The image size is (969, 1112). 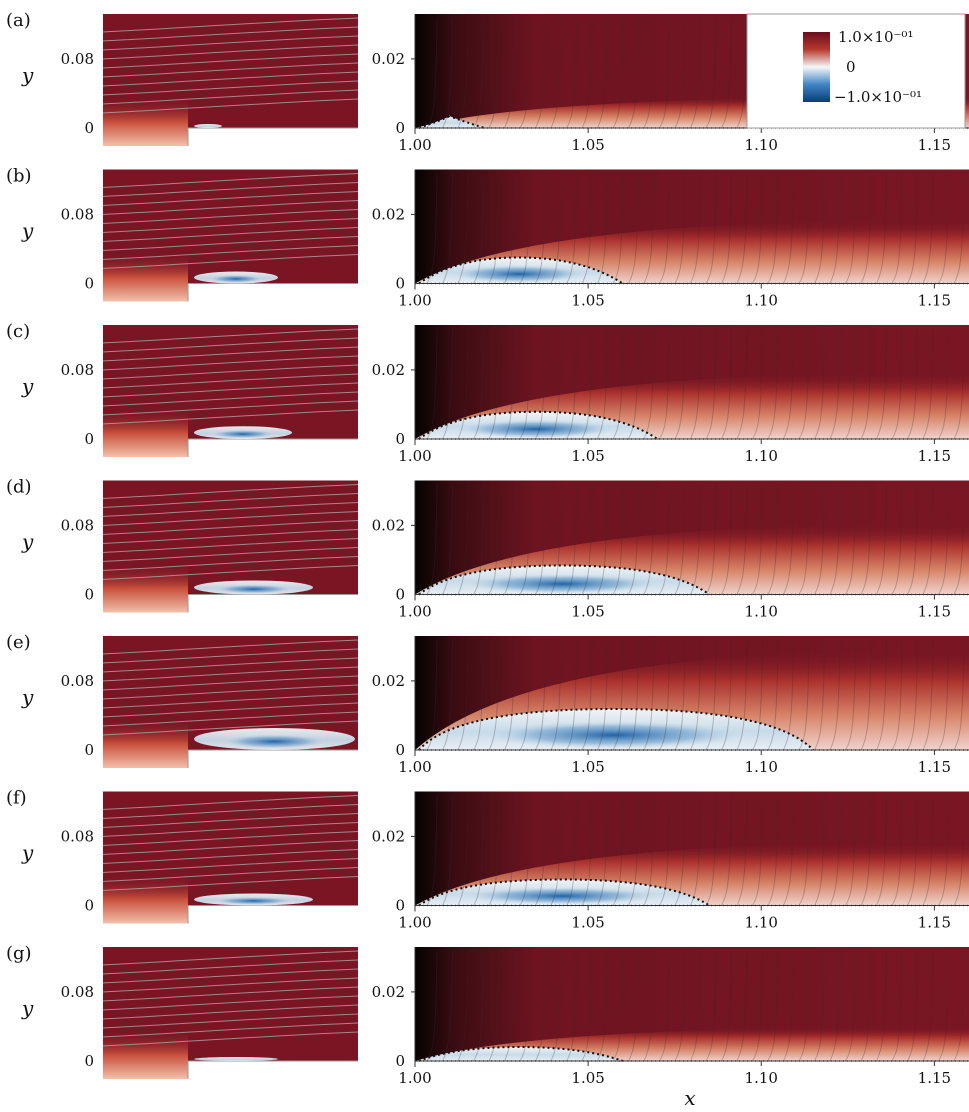 I want to click on right-bubble-core, so click(x=519, y=273).